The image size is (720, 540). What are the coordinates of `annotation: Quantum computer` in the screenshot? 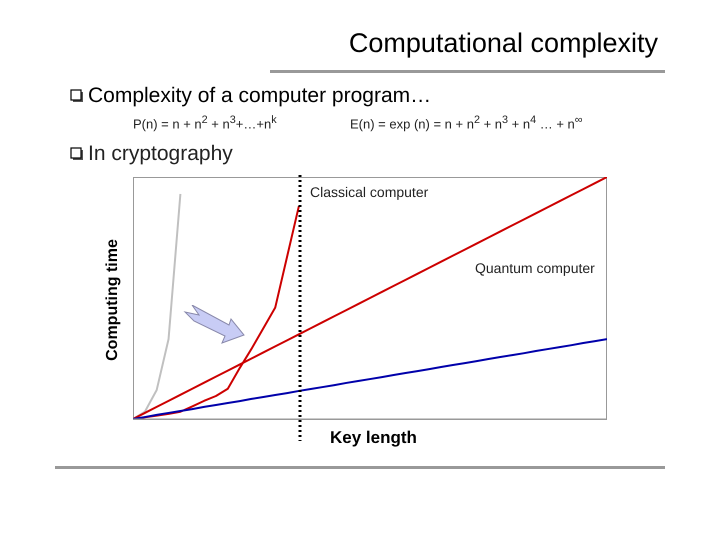 It's located at (535, 268).